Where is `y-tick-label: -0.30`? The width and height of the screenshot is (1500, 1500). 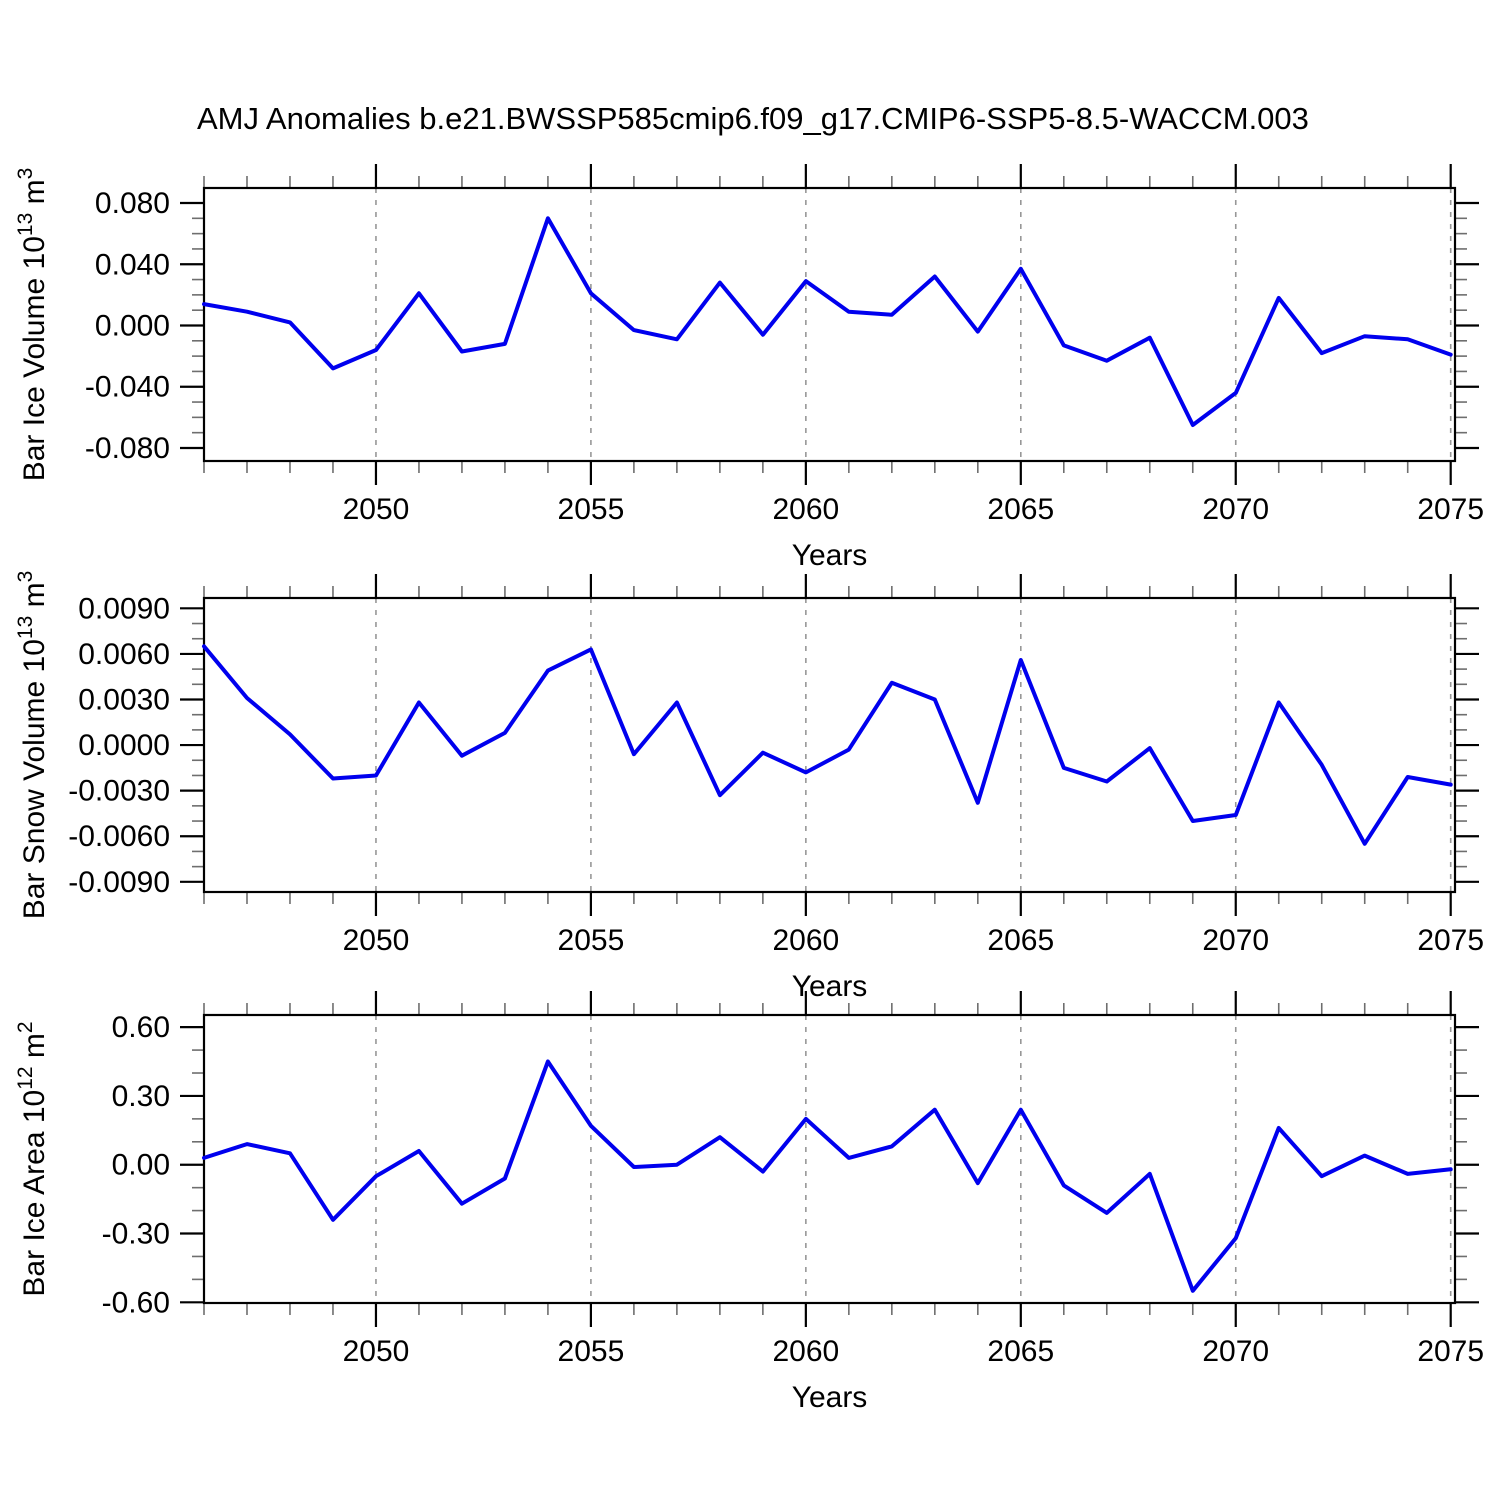 y-tick-label: -0.30 is located at coordinates (136, 1234).